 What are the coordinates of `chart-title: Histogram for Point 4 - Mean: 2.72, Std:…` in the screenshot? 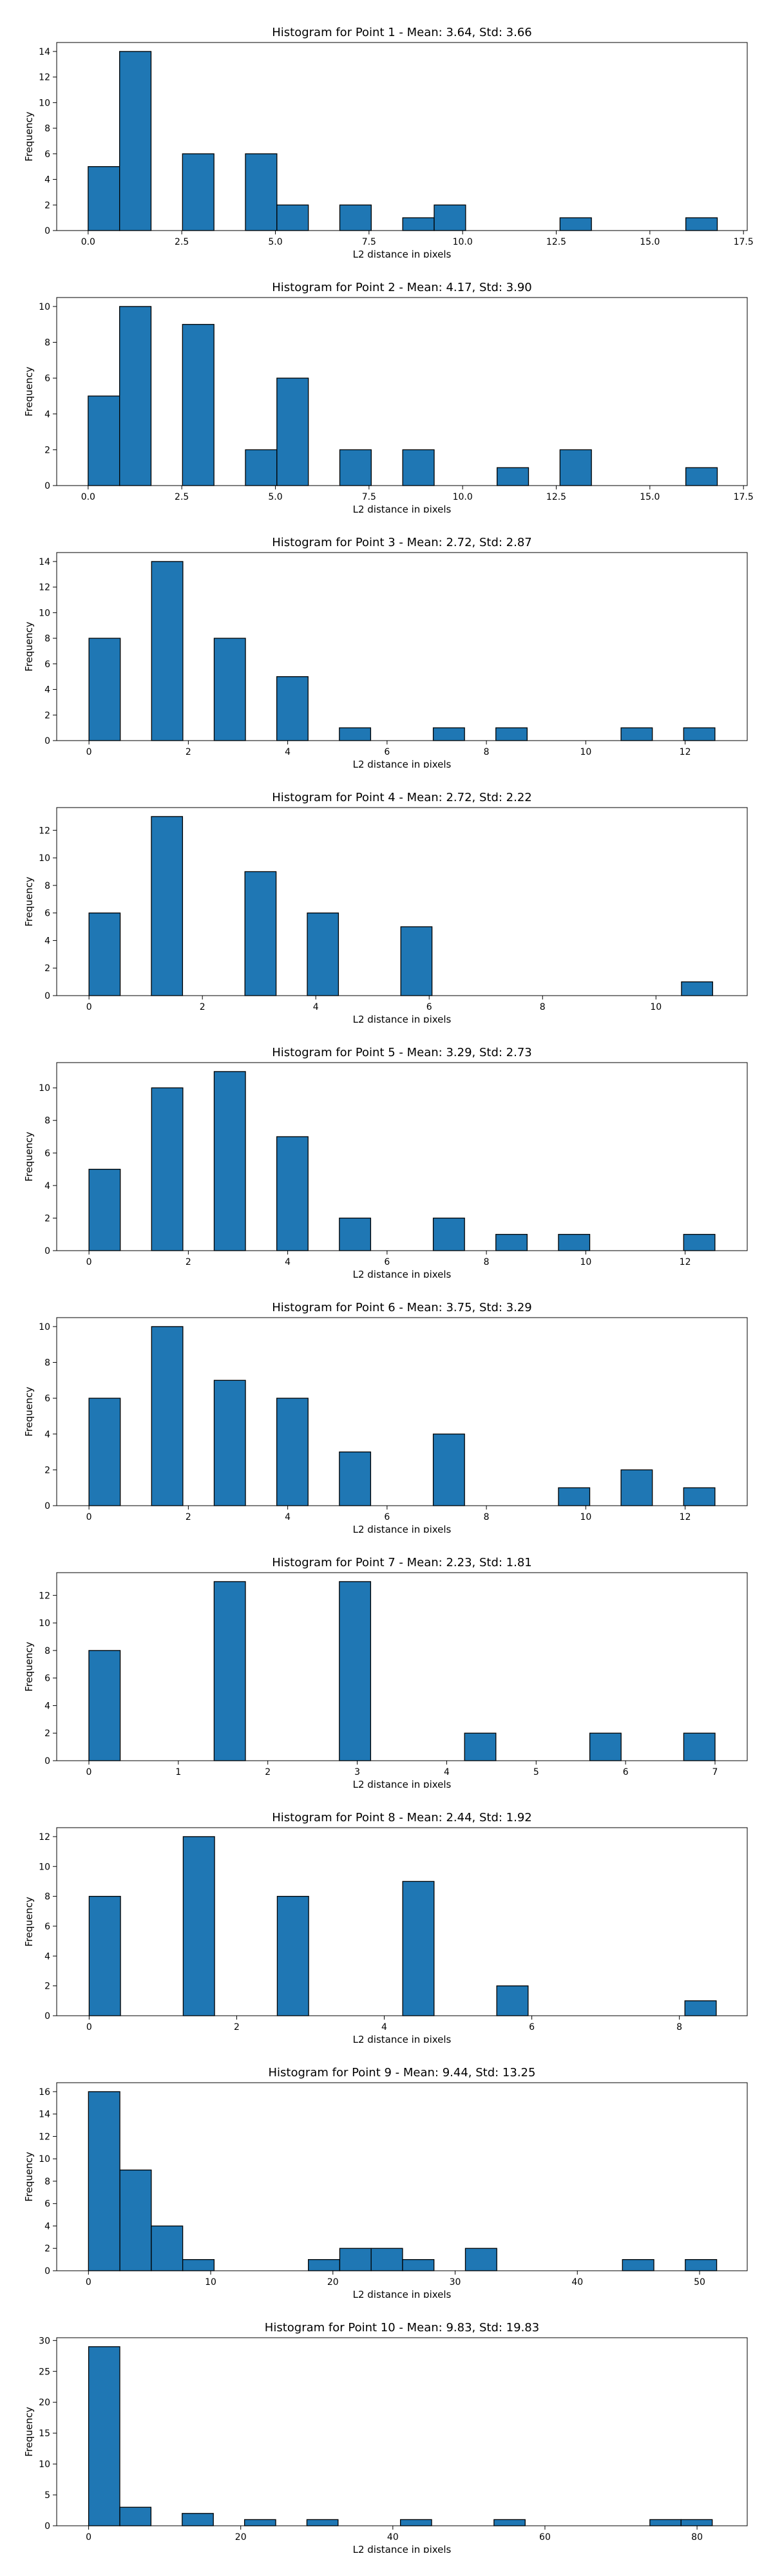 It's located at (402, 797).